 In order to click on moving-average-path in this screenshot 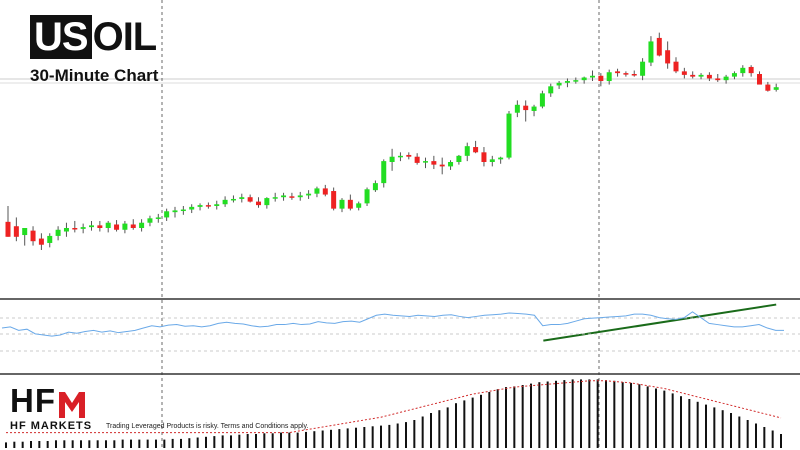, I will do `click(660, 322)`.